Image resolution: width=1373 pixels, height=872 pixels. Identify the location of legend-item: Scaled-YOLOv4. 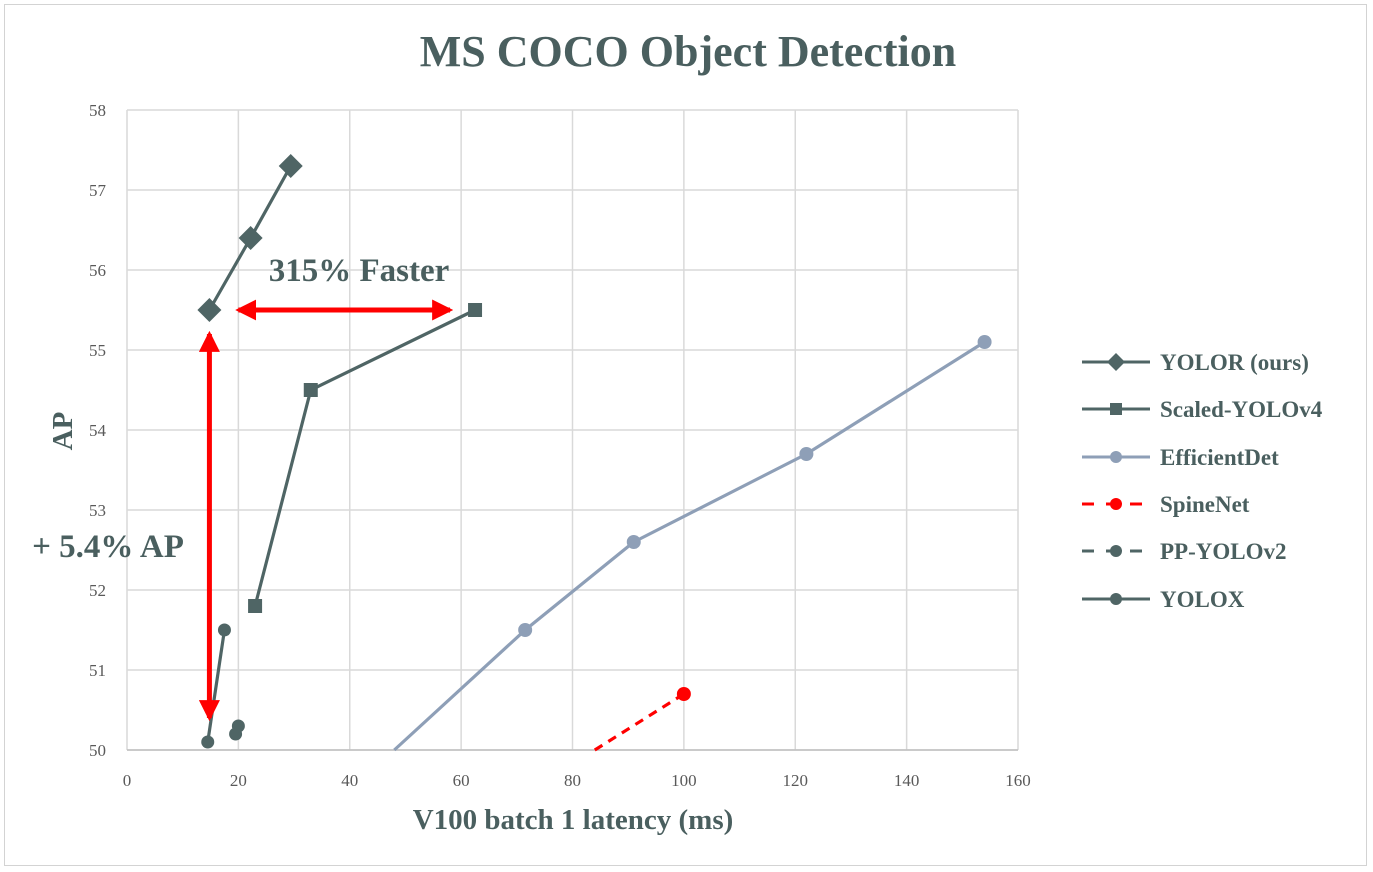
(1202, 409).